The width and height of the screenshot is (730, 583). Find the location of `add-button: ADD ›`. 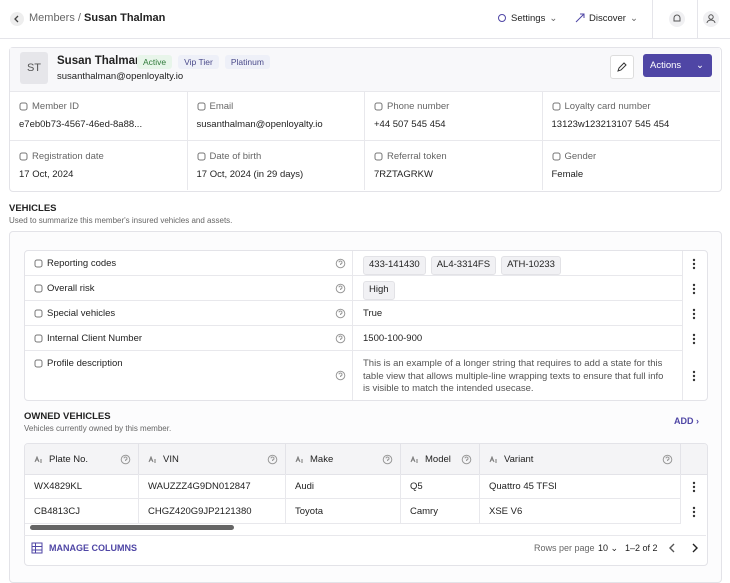

add-button: ADD › is located at coordinates (686, 421).